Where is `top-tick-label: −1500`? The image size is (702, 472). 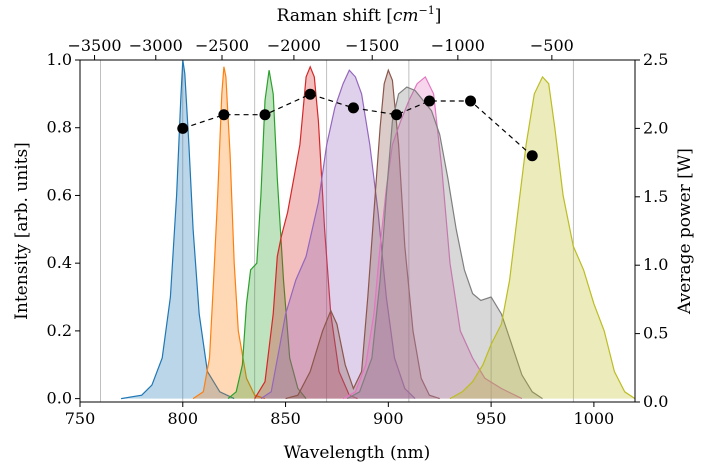
top-tick-label: −1500 is located at coordinates (372, 45).